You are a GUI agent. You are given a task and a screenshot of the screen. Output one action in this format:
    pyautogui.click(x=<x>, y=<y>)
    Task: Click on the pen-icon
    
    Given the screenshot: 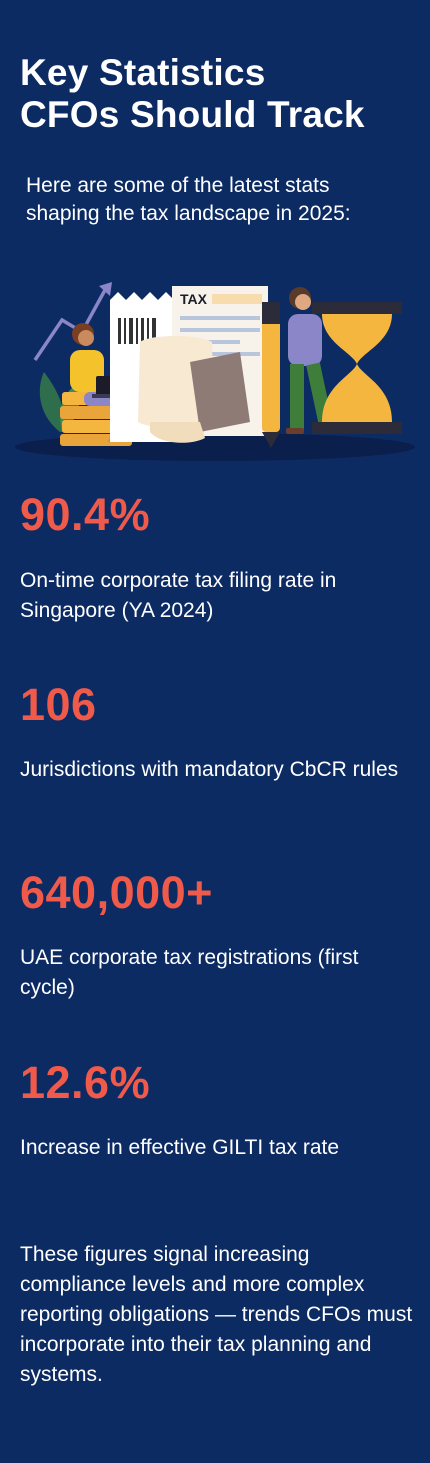 What is the action you would take?
    pyautogui.click(x=271, y=375)
    